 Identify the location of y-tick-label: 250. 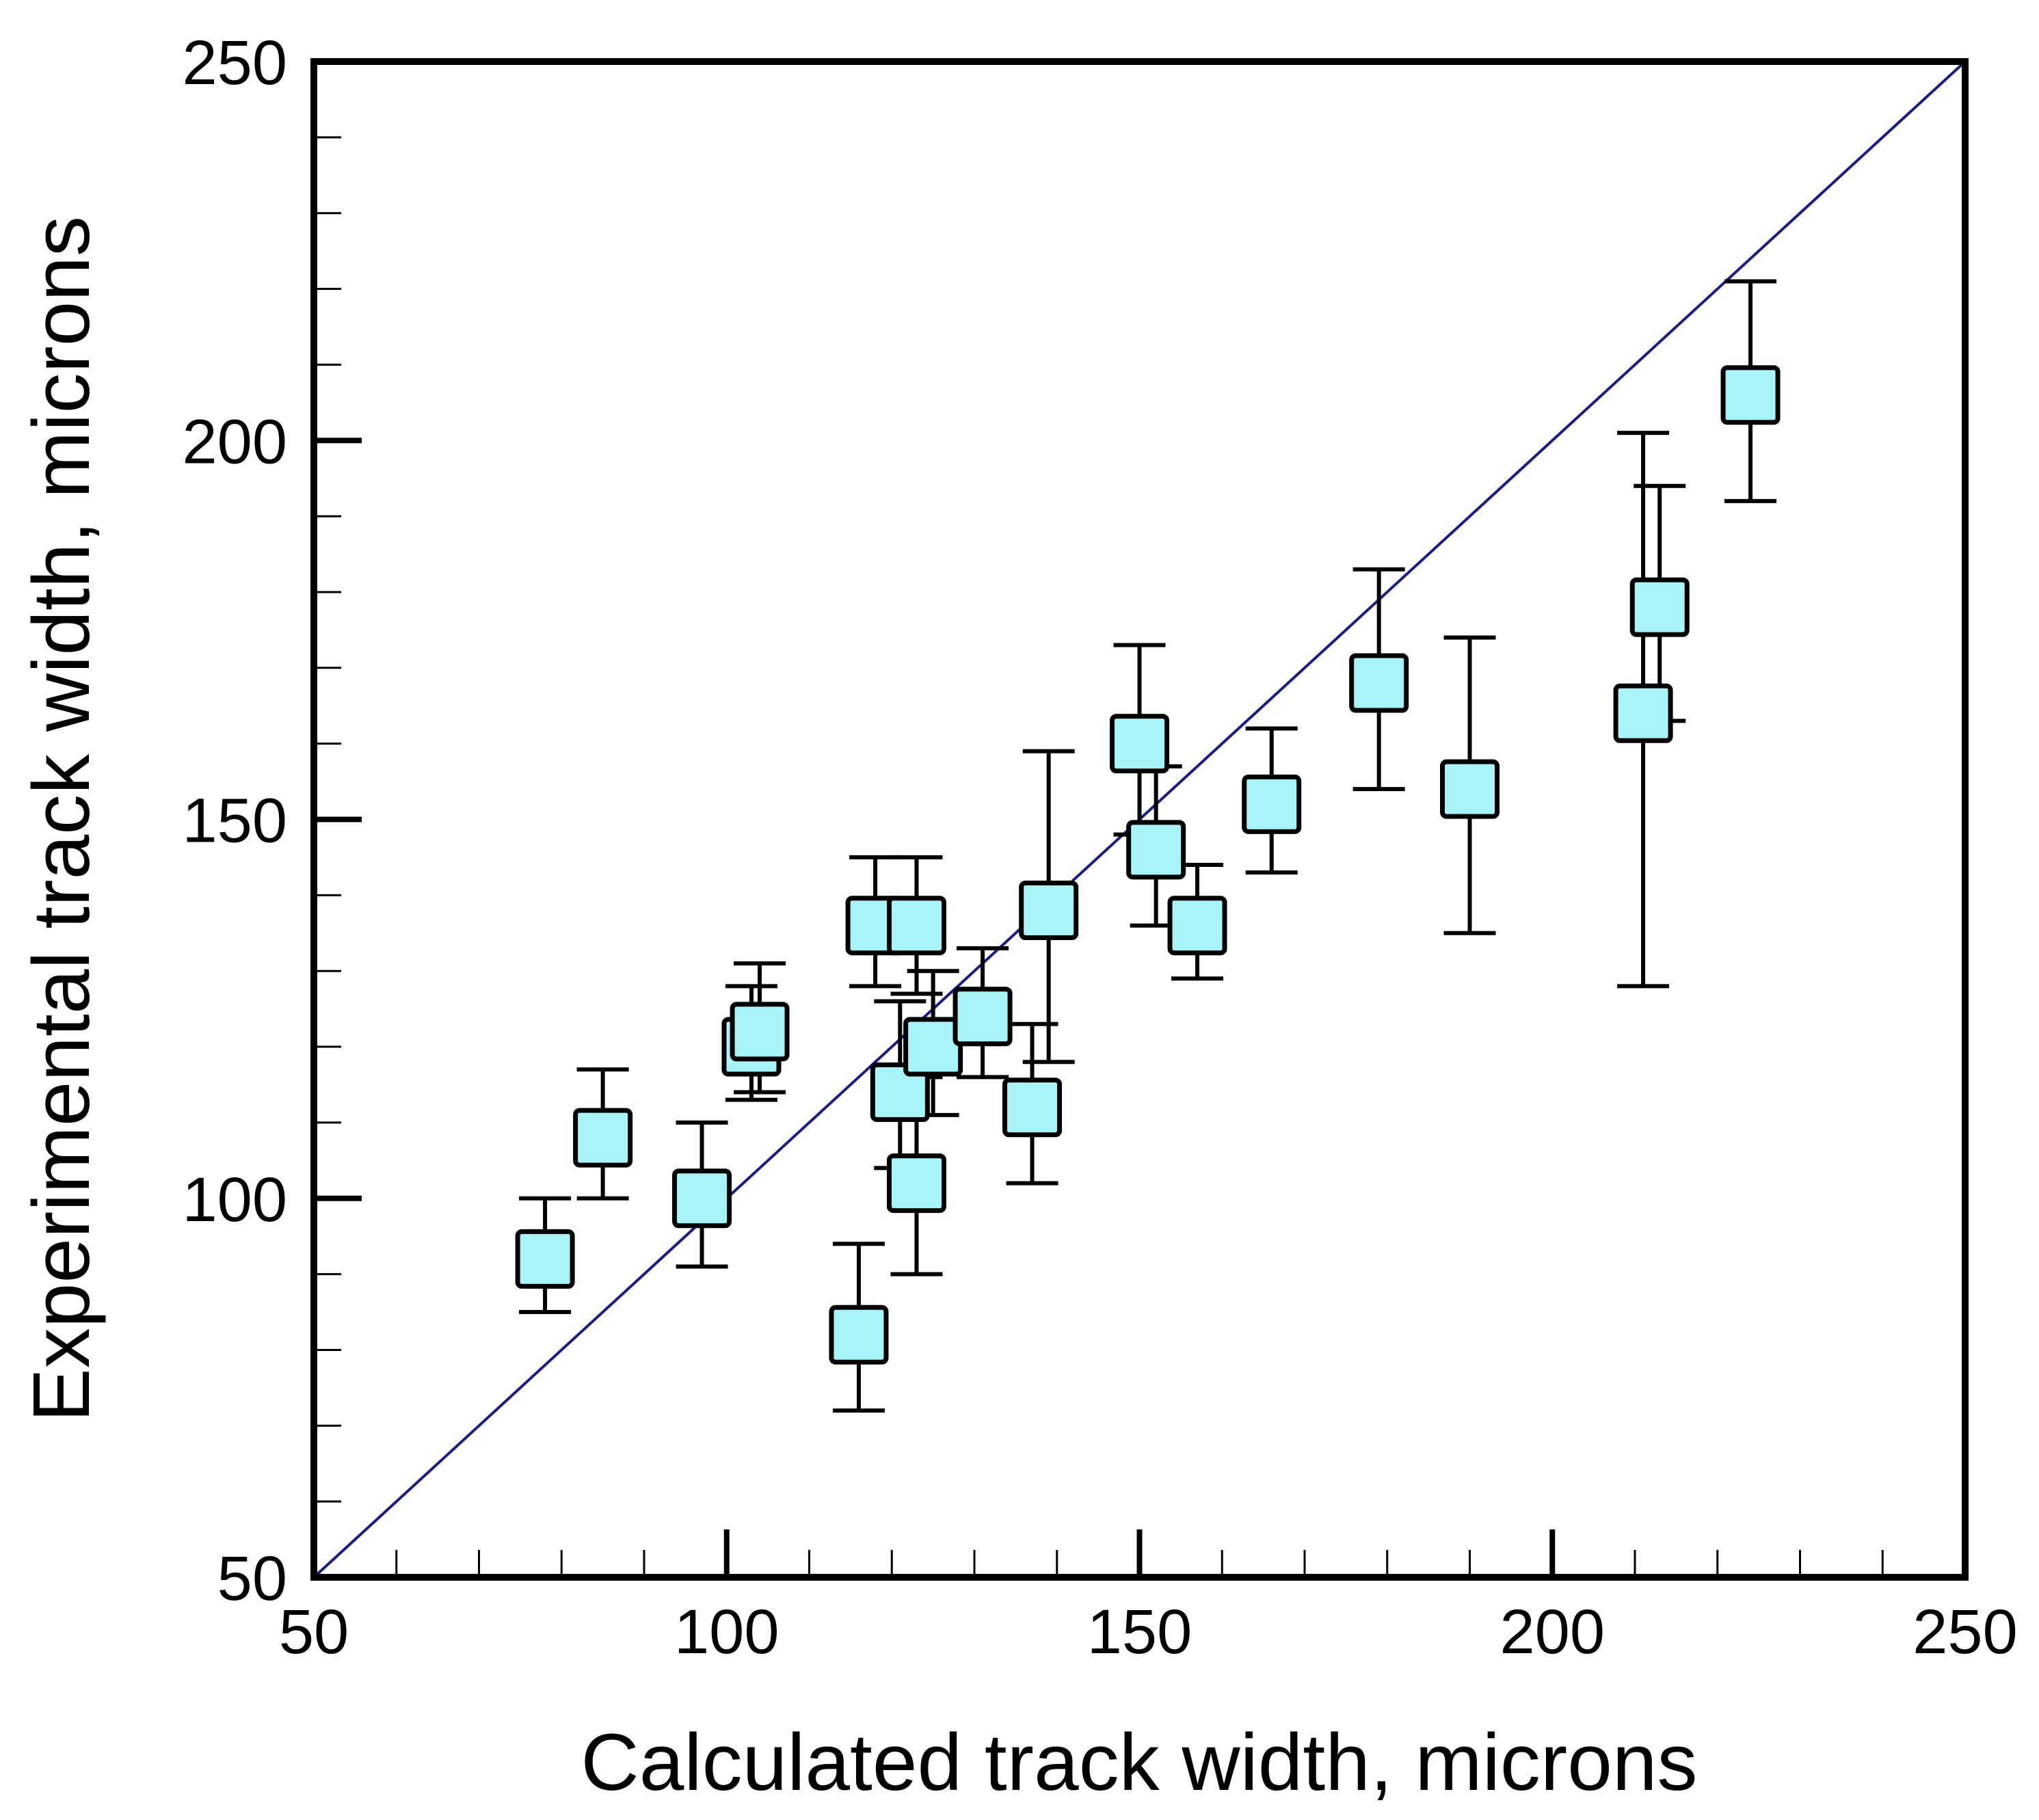
(235, 63).